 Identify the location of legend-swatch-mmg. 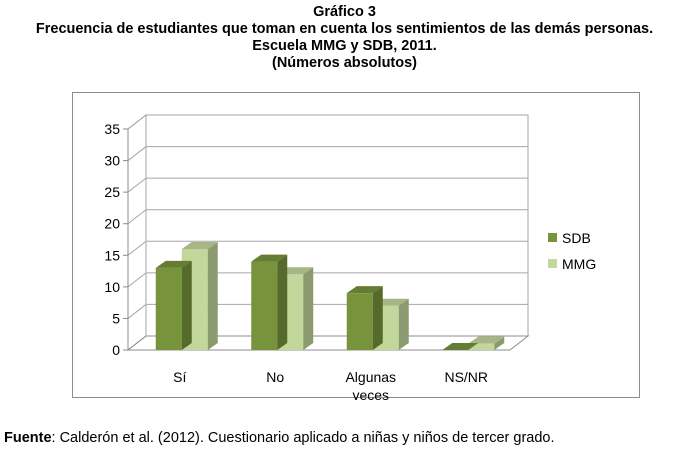
(552, 263).